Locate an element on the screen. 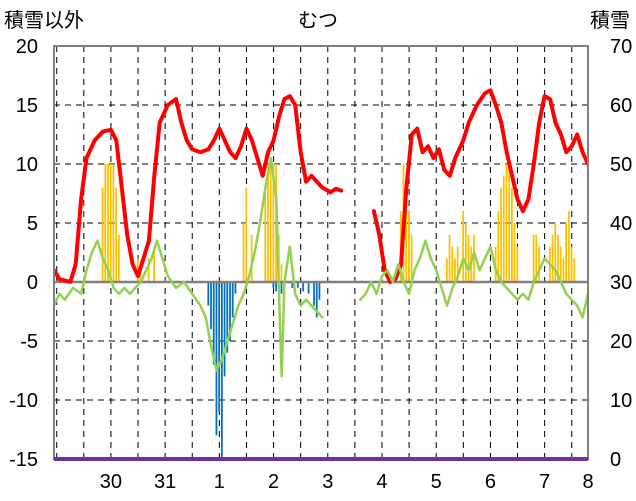  left-tick-label: 20 is located at coordinates (27, 47).